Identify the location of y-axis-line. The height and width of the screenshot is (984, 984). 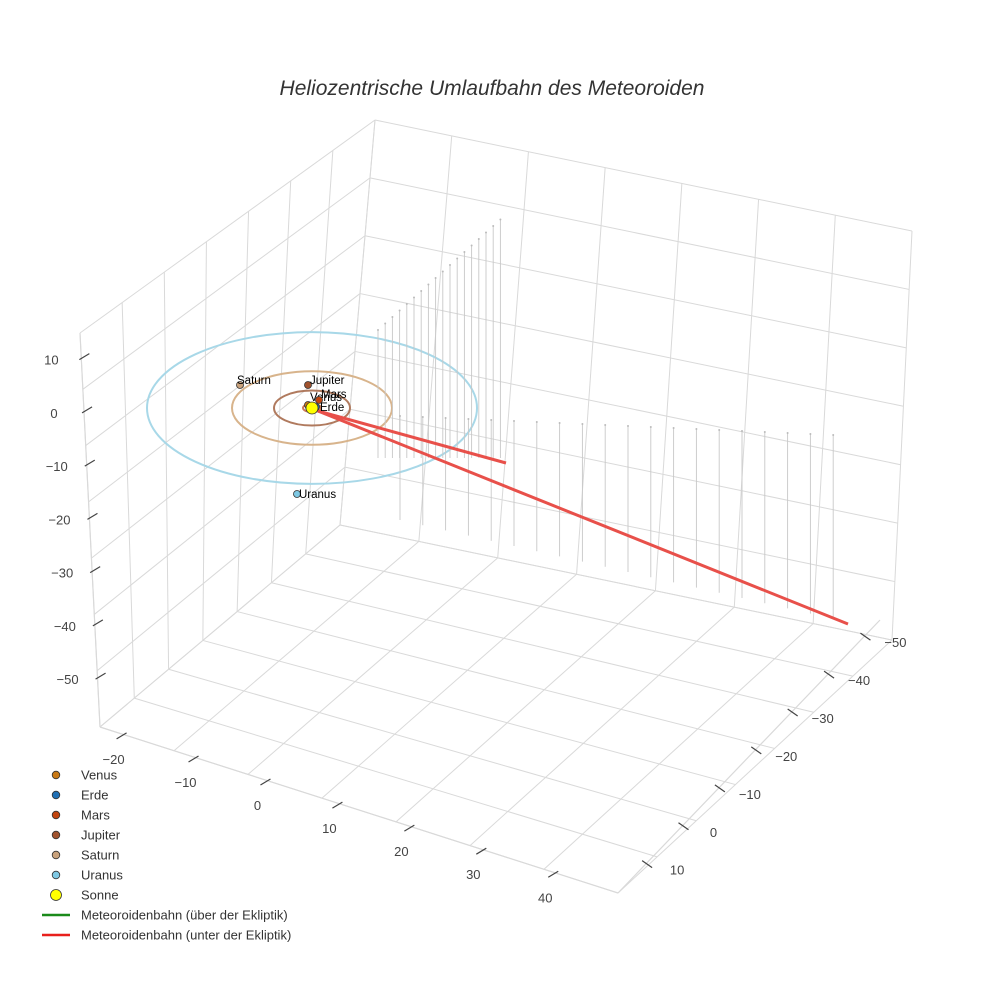
(749, 756).